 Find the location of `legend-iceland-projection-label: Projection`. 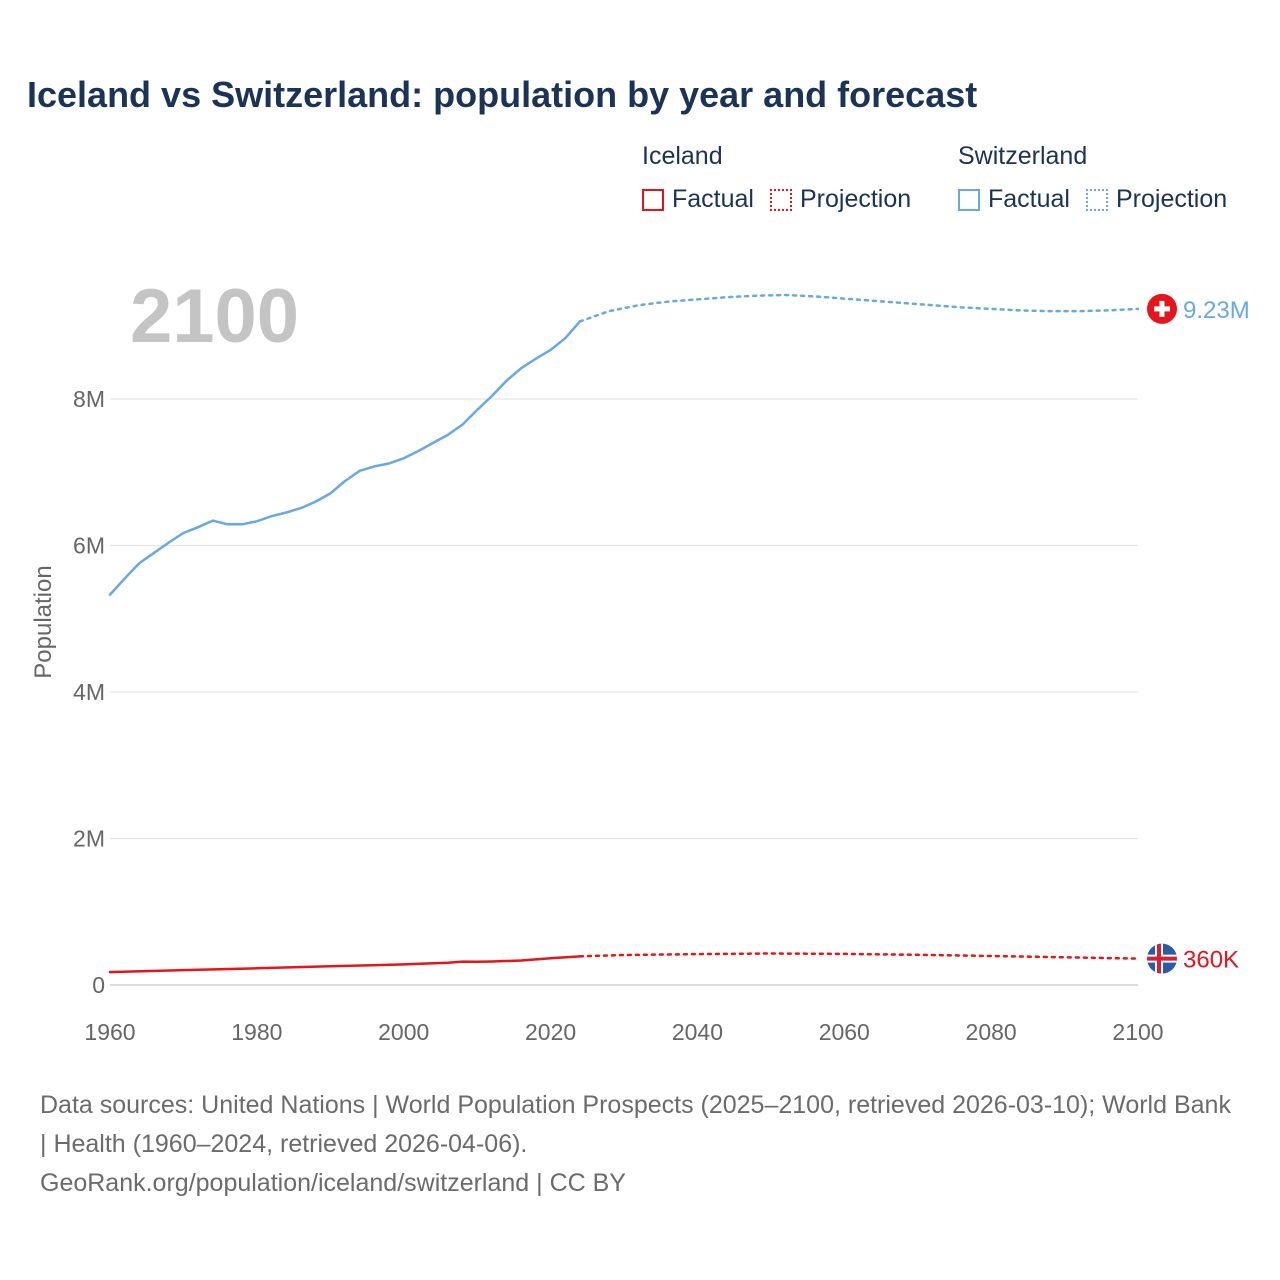

legend-iceland-projection-label: Projection is located at coordinates (855, 199).